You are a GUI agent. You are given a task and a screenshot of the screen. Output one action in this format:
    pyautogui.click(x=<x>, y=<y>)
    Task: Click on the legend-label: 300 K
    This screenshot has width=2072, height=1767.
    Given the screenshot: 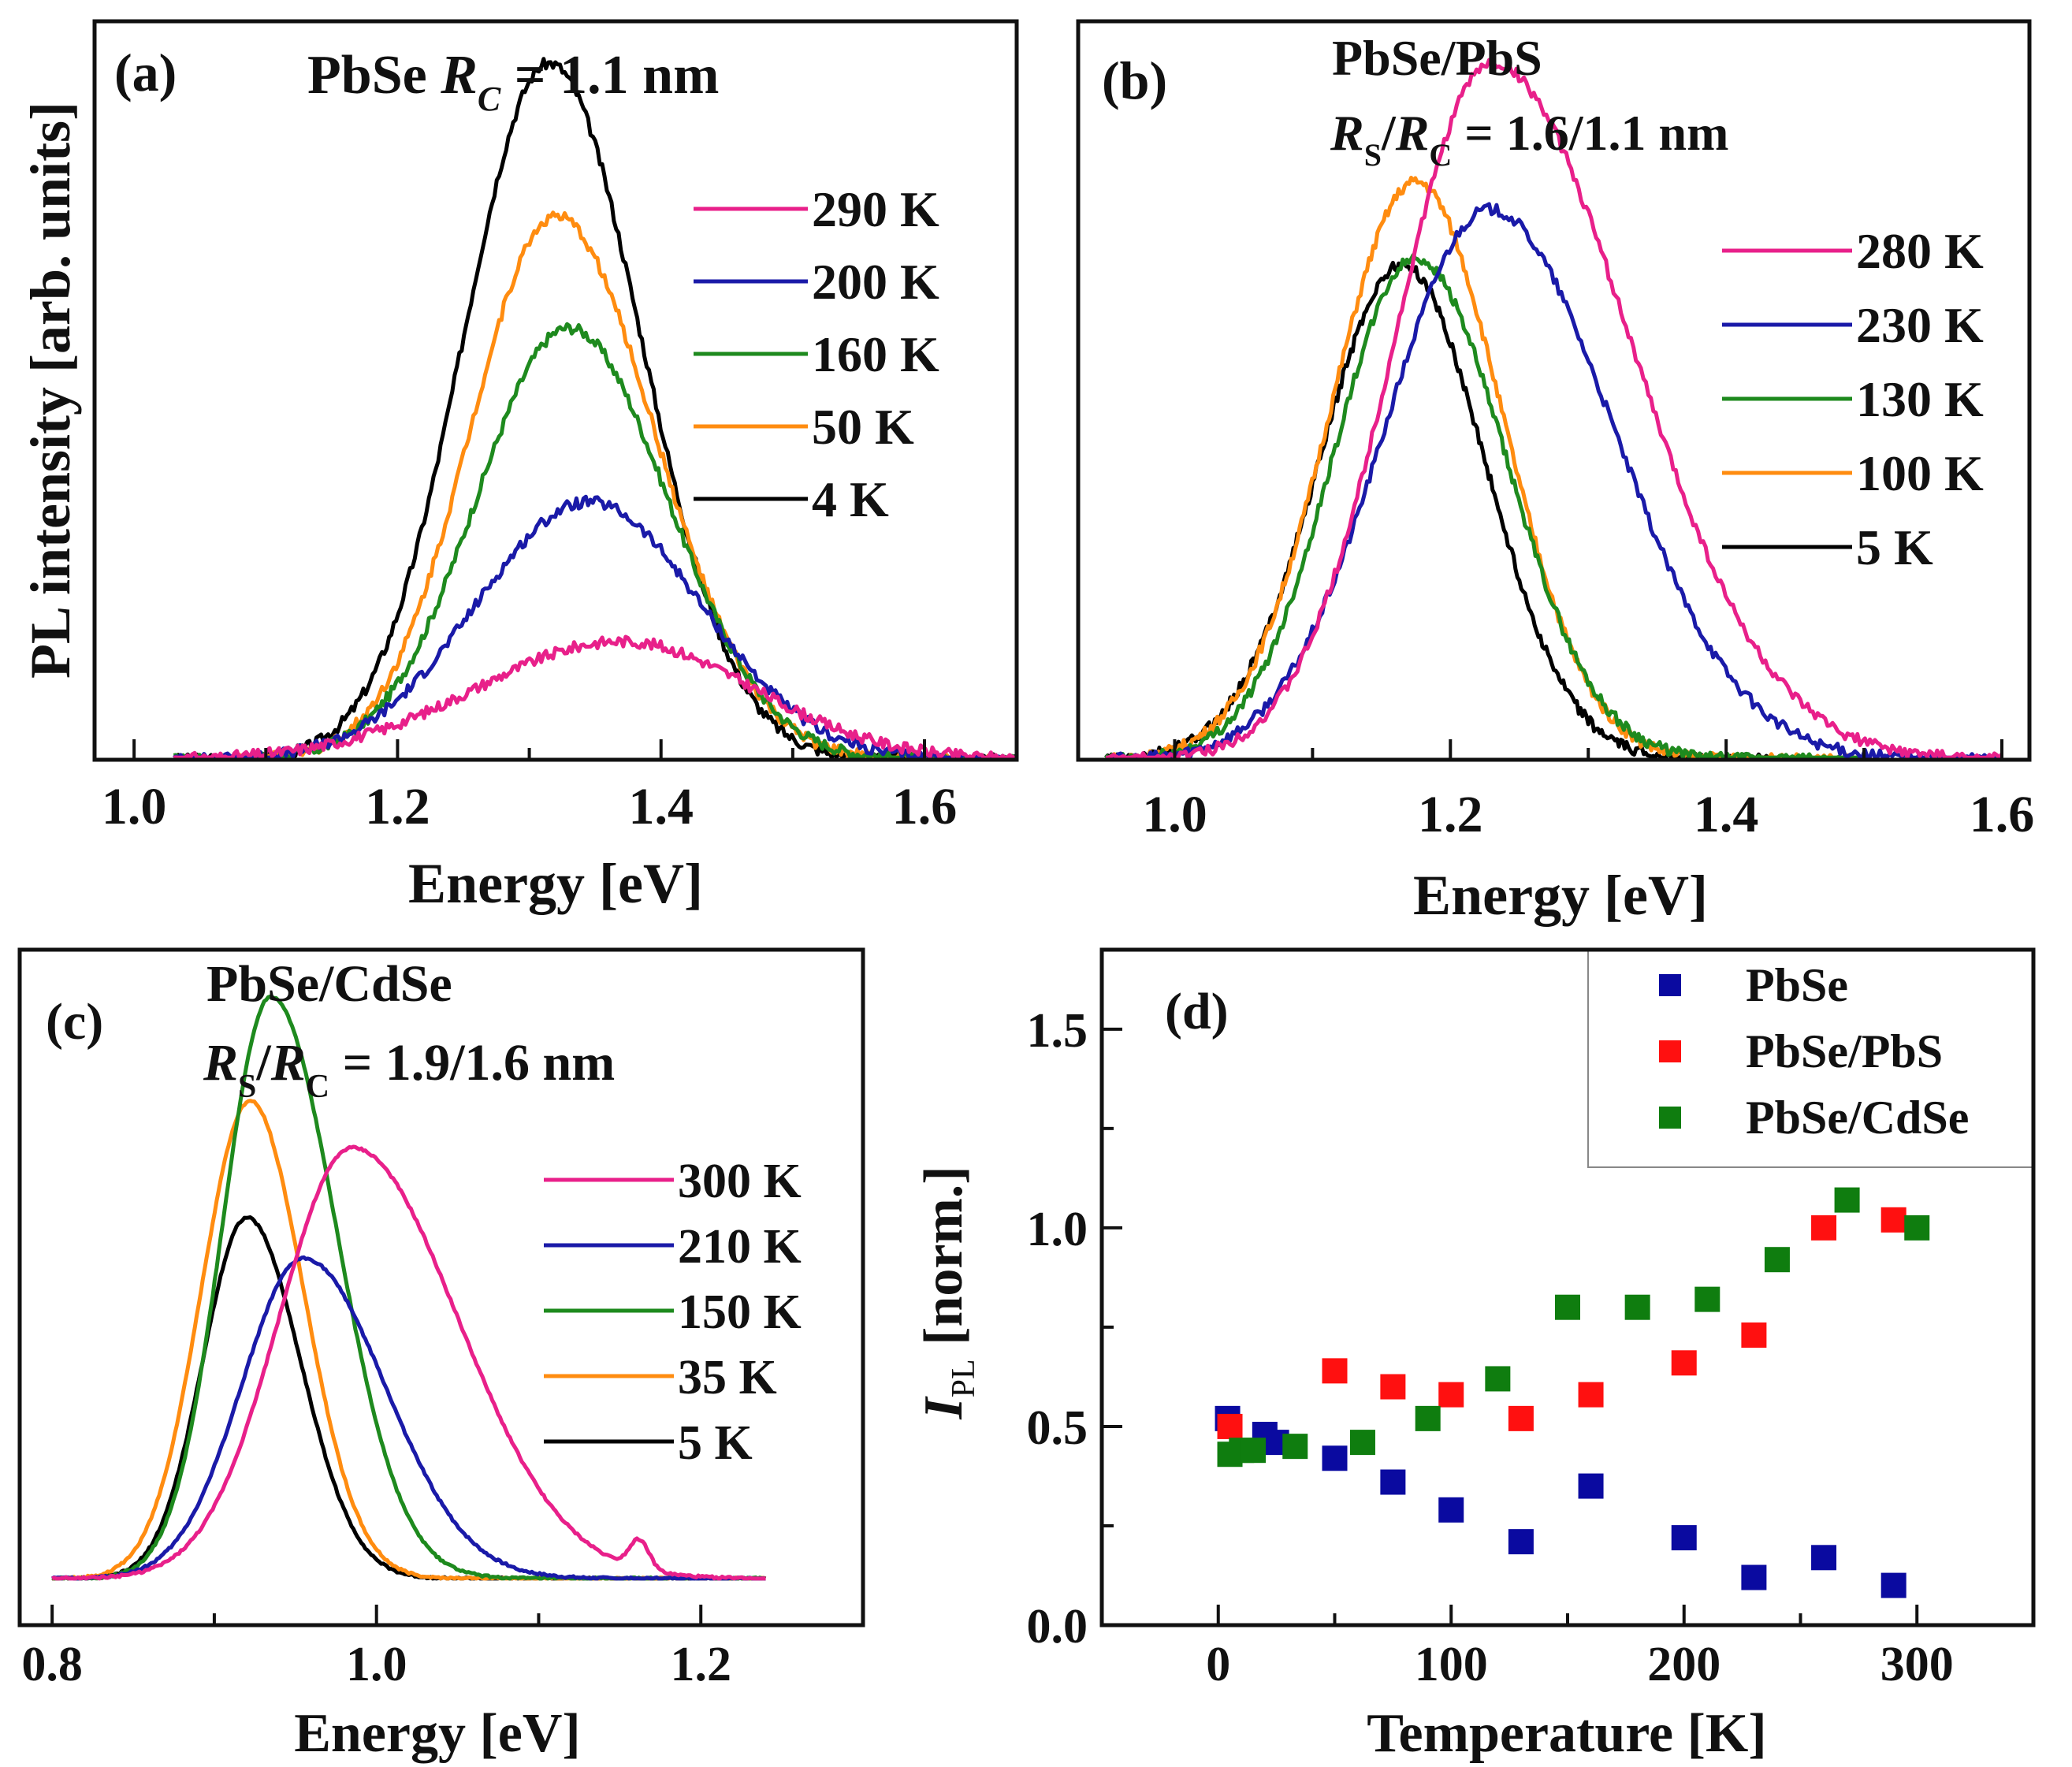 What is the action you would take?
    pyautogui.click(x=740, y=1181)
    